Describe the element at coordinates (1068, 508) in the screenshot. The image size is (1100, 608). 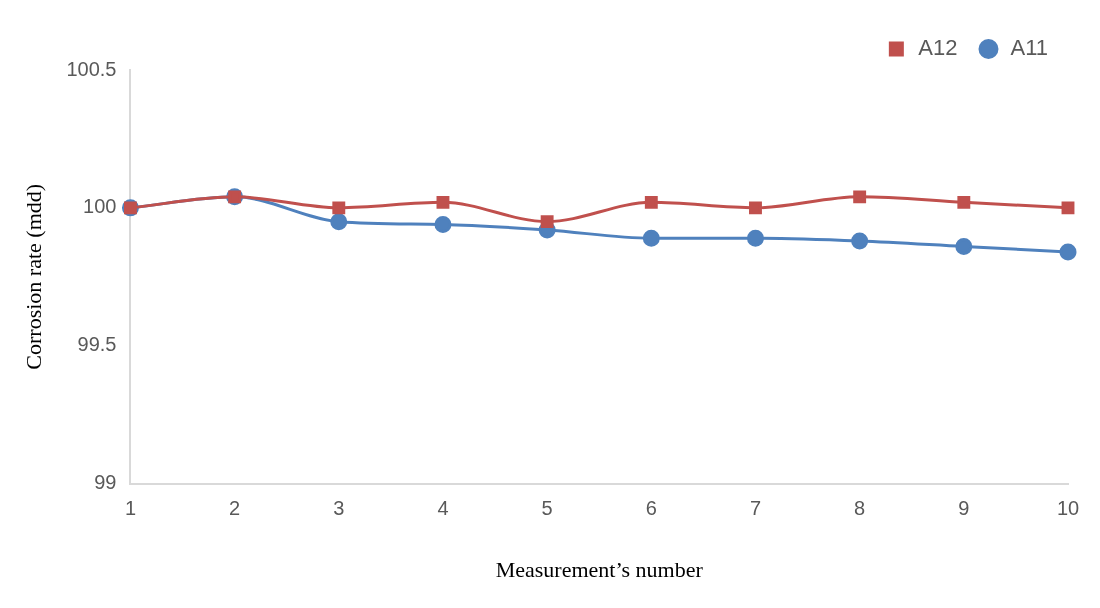
I see `x-tick-label: 10` at that location.